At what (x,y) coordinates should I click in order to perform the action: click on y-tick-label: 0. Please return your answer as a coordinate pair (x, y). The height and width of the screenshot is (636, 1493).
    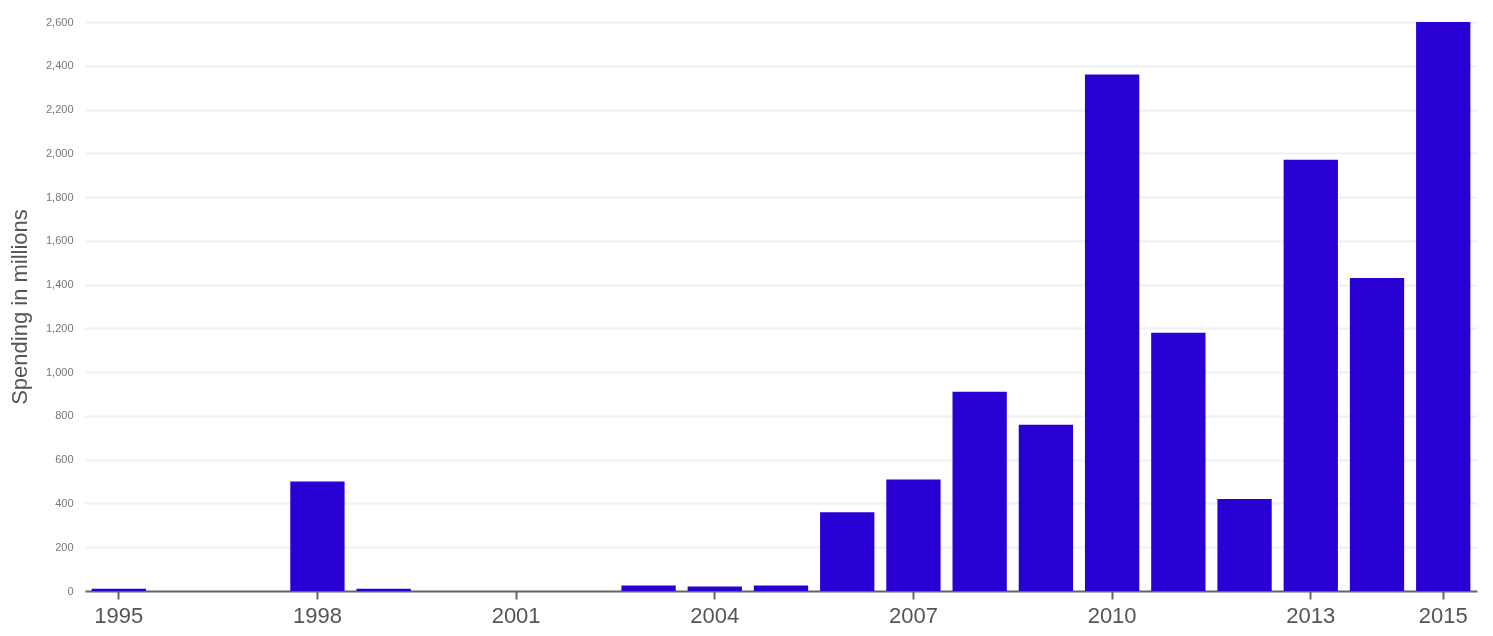
    Looking at the image, I should click on (70, 590).